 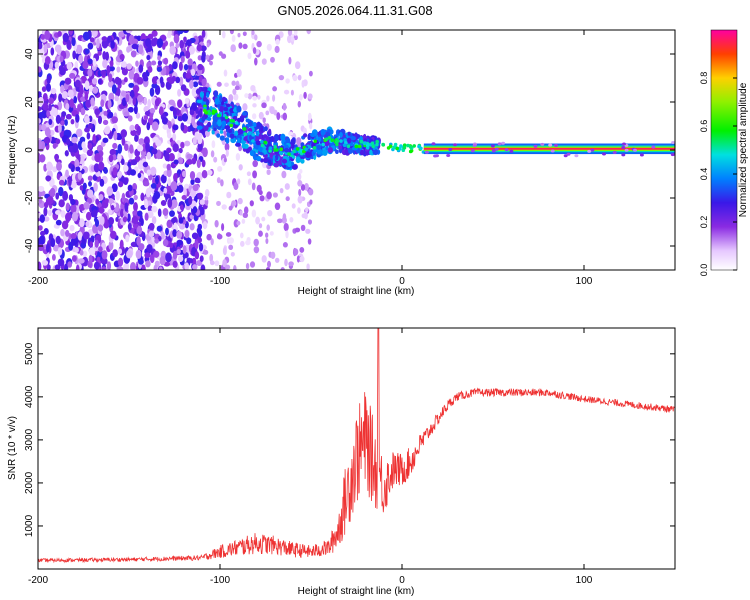 What do you see at coordinates (704, 126) in the screenshot?
I see `colorbar-tick-label: 0.6` at bounding box center [704, 126].